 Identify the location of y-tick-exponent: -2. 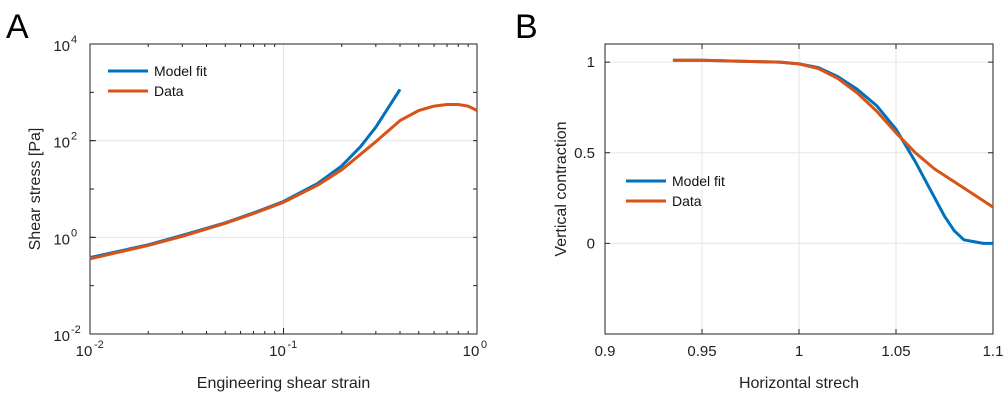
(76, 330).